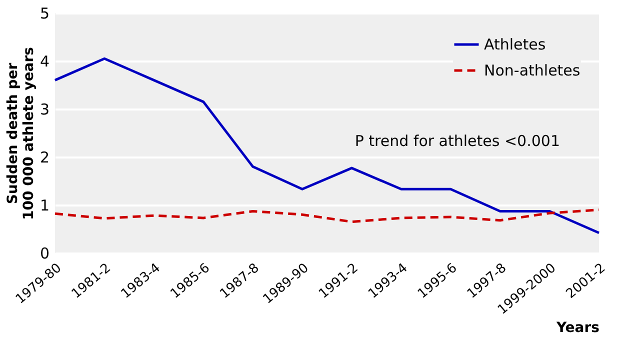 The height and width of the screenshot is (339, 639). What do you see at coordinates (45, 253) in the screenshot?
I see `y-tick-label: 0` at bounding box center [45, 253].